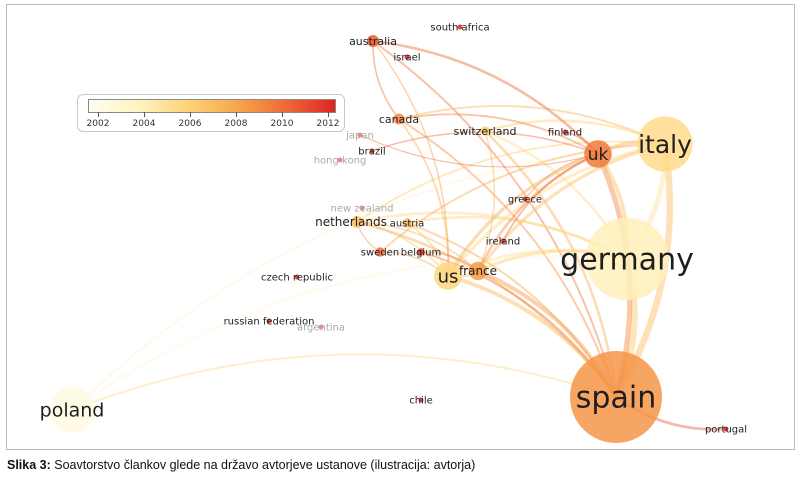  I want to click on node-sweden, so click(380, 252).